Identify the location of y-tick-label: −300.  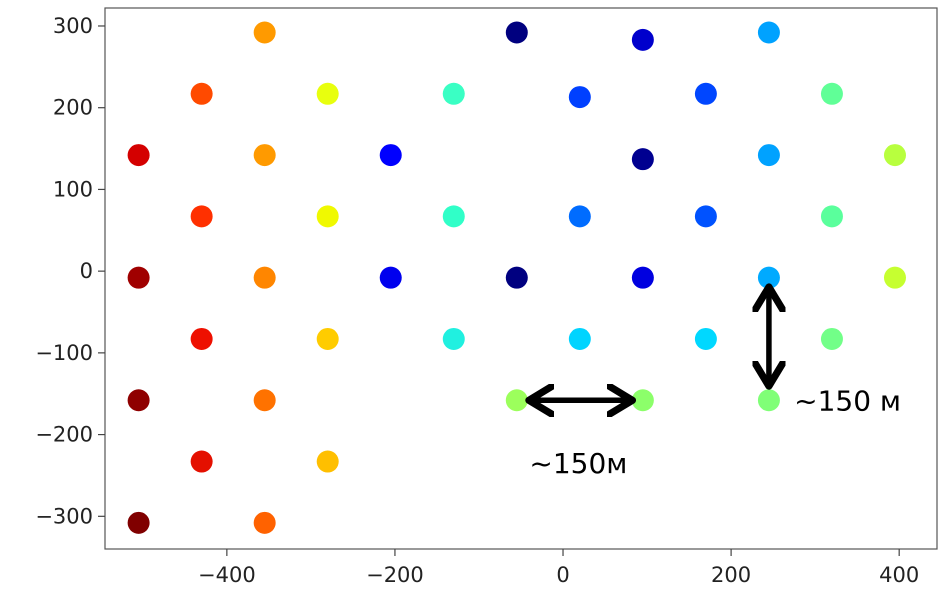
(64, 516).